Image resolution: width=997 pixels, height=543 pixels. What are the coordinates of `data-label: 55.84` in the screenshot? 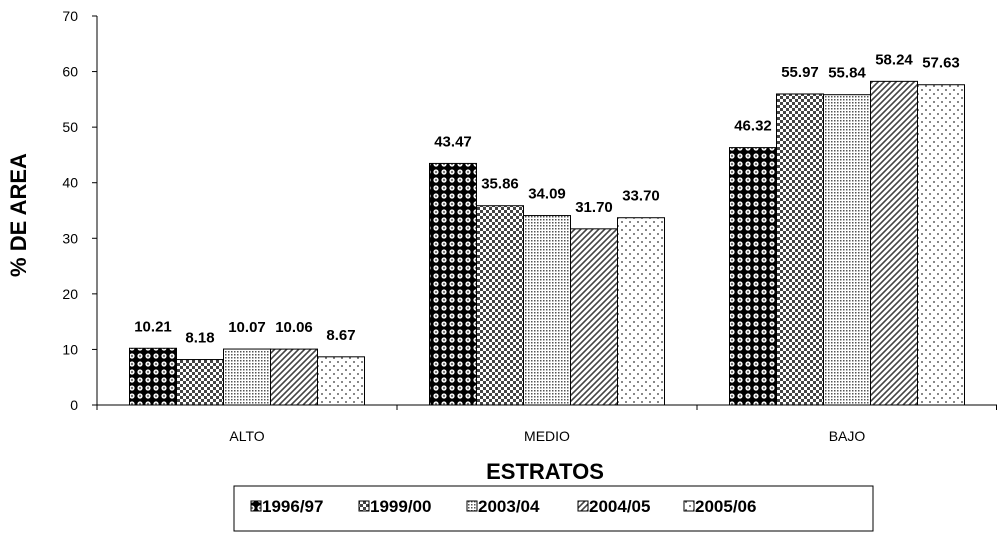 It's located at (847, 73).